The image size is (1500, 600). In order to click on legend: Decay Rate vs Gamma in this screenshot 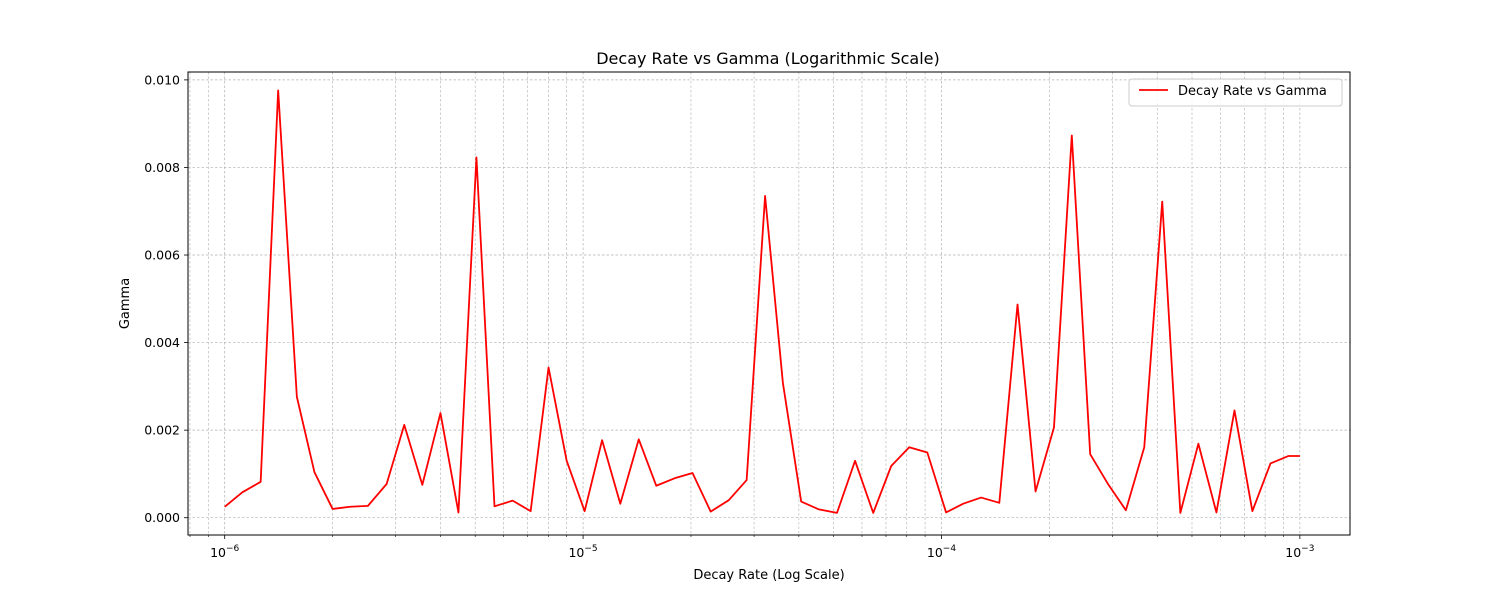, I will do `click(1235, 92)`.